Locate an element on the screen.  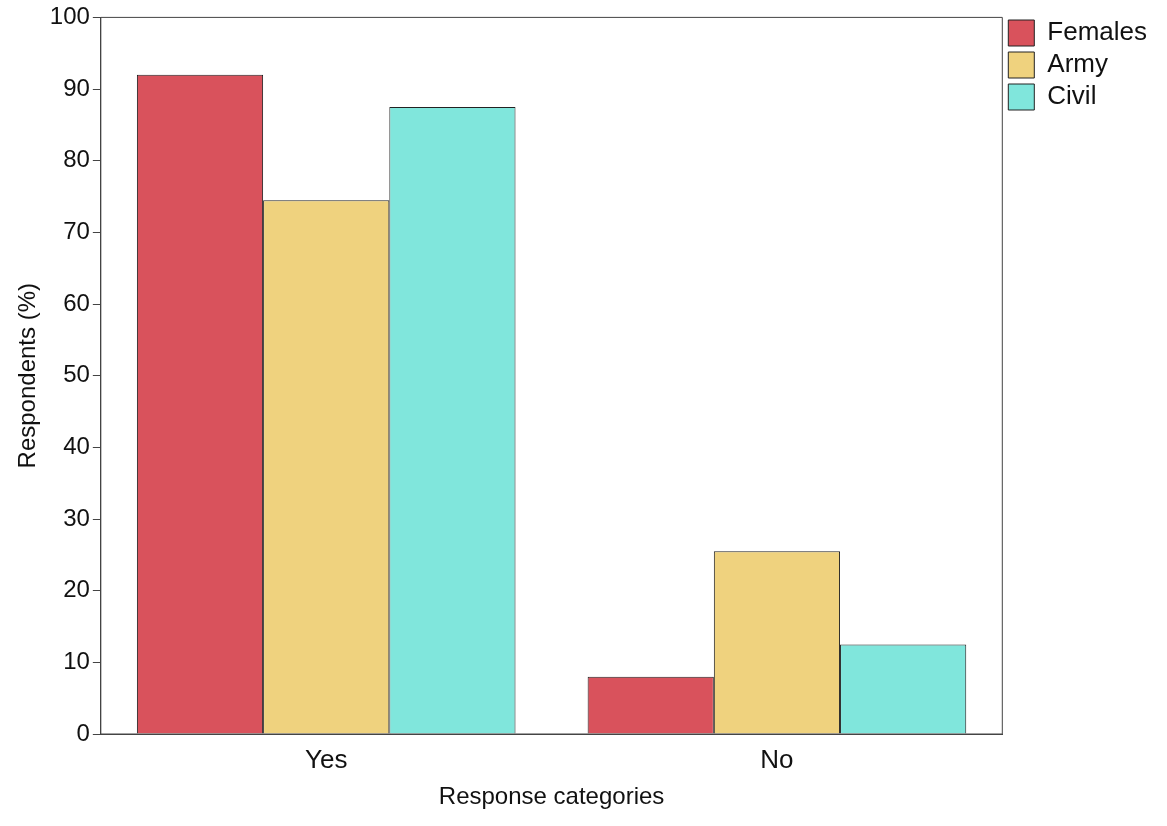
y-tick-label: 80 is located at coordinates (76, 159).